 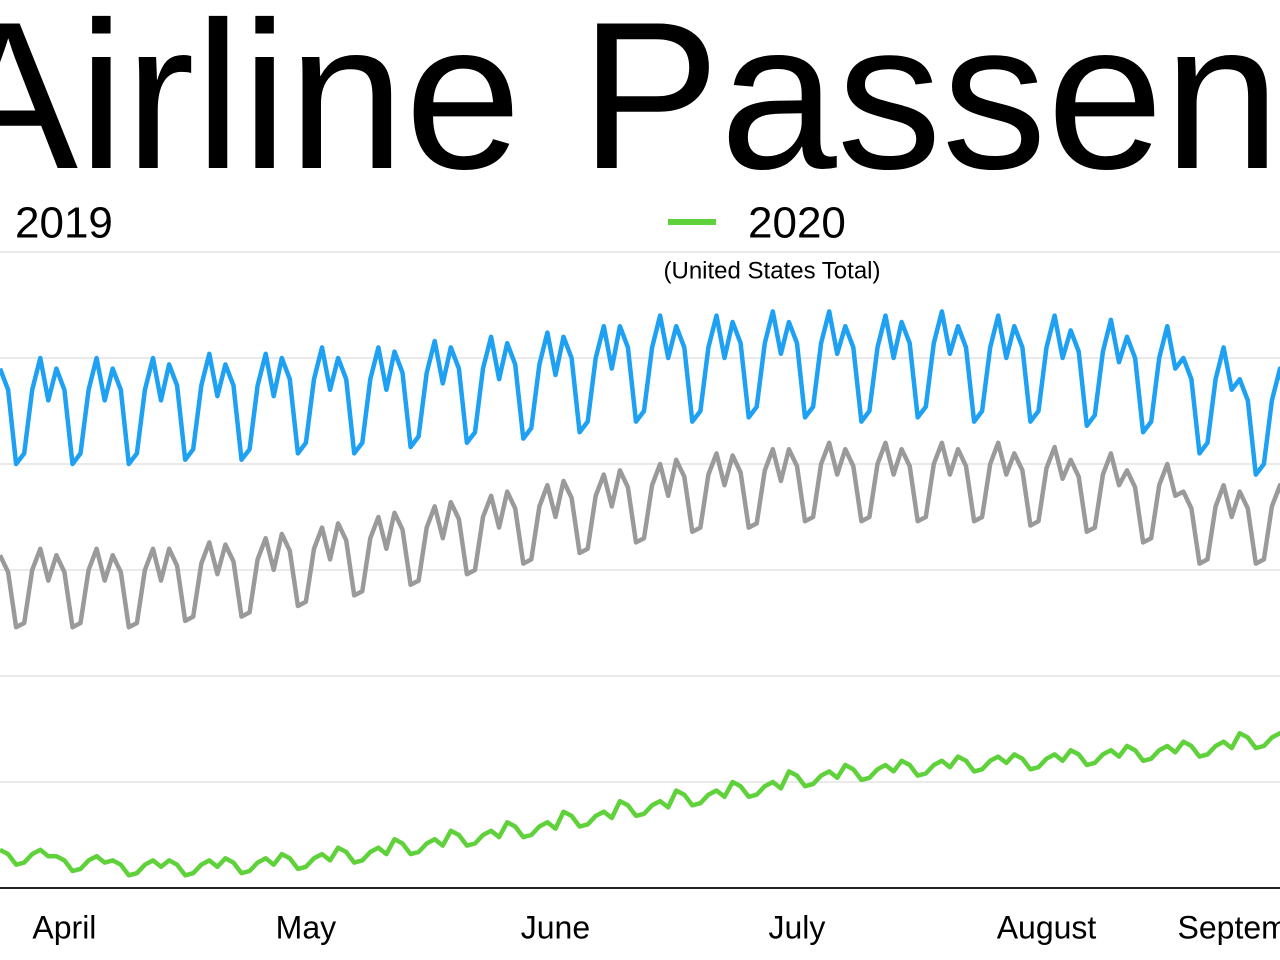 I want to click on x-tick-label: July, so click(x=796, y=927).